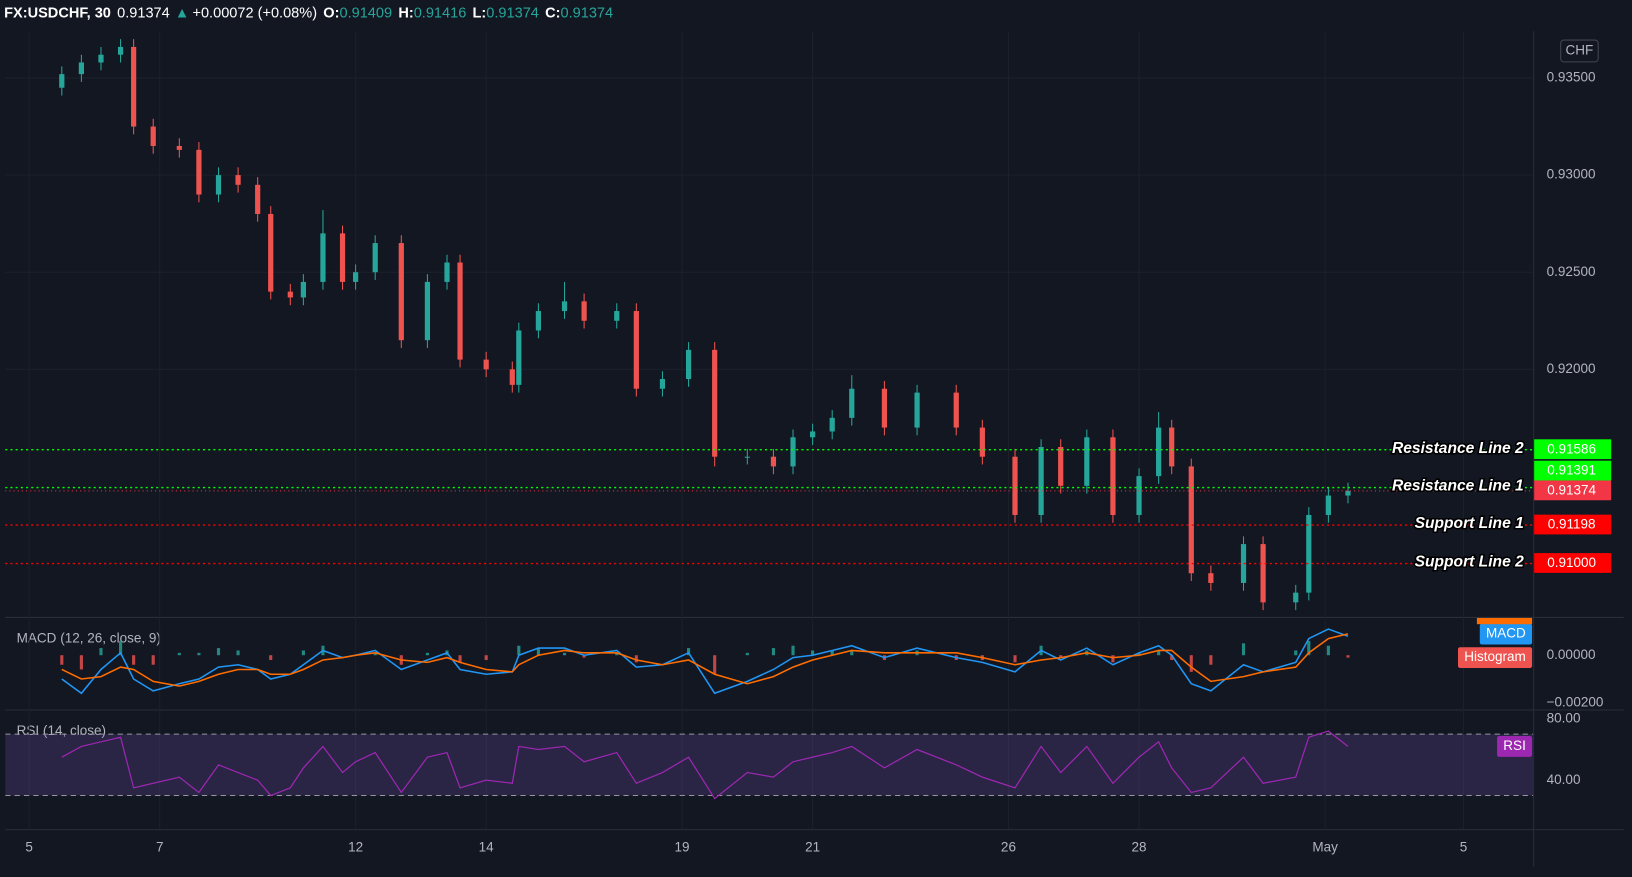 This screenshot has height=877, width=1632. What do you see at coordinates (1575, 701) in the screenshot?
I see `y-tick-label: −0.00200` at bounding box center [1575, 701].